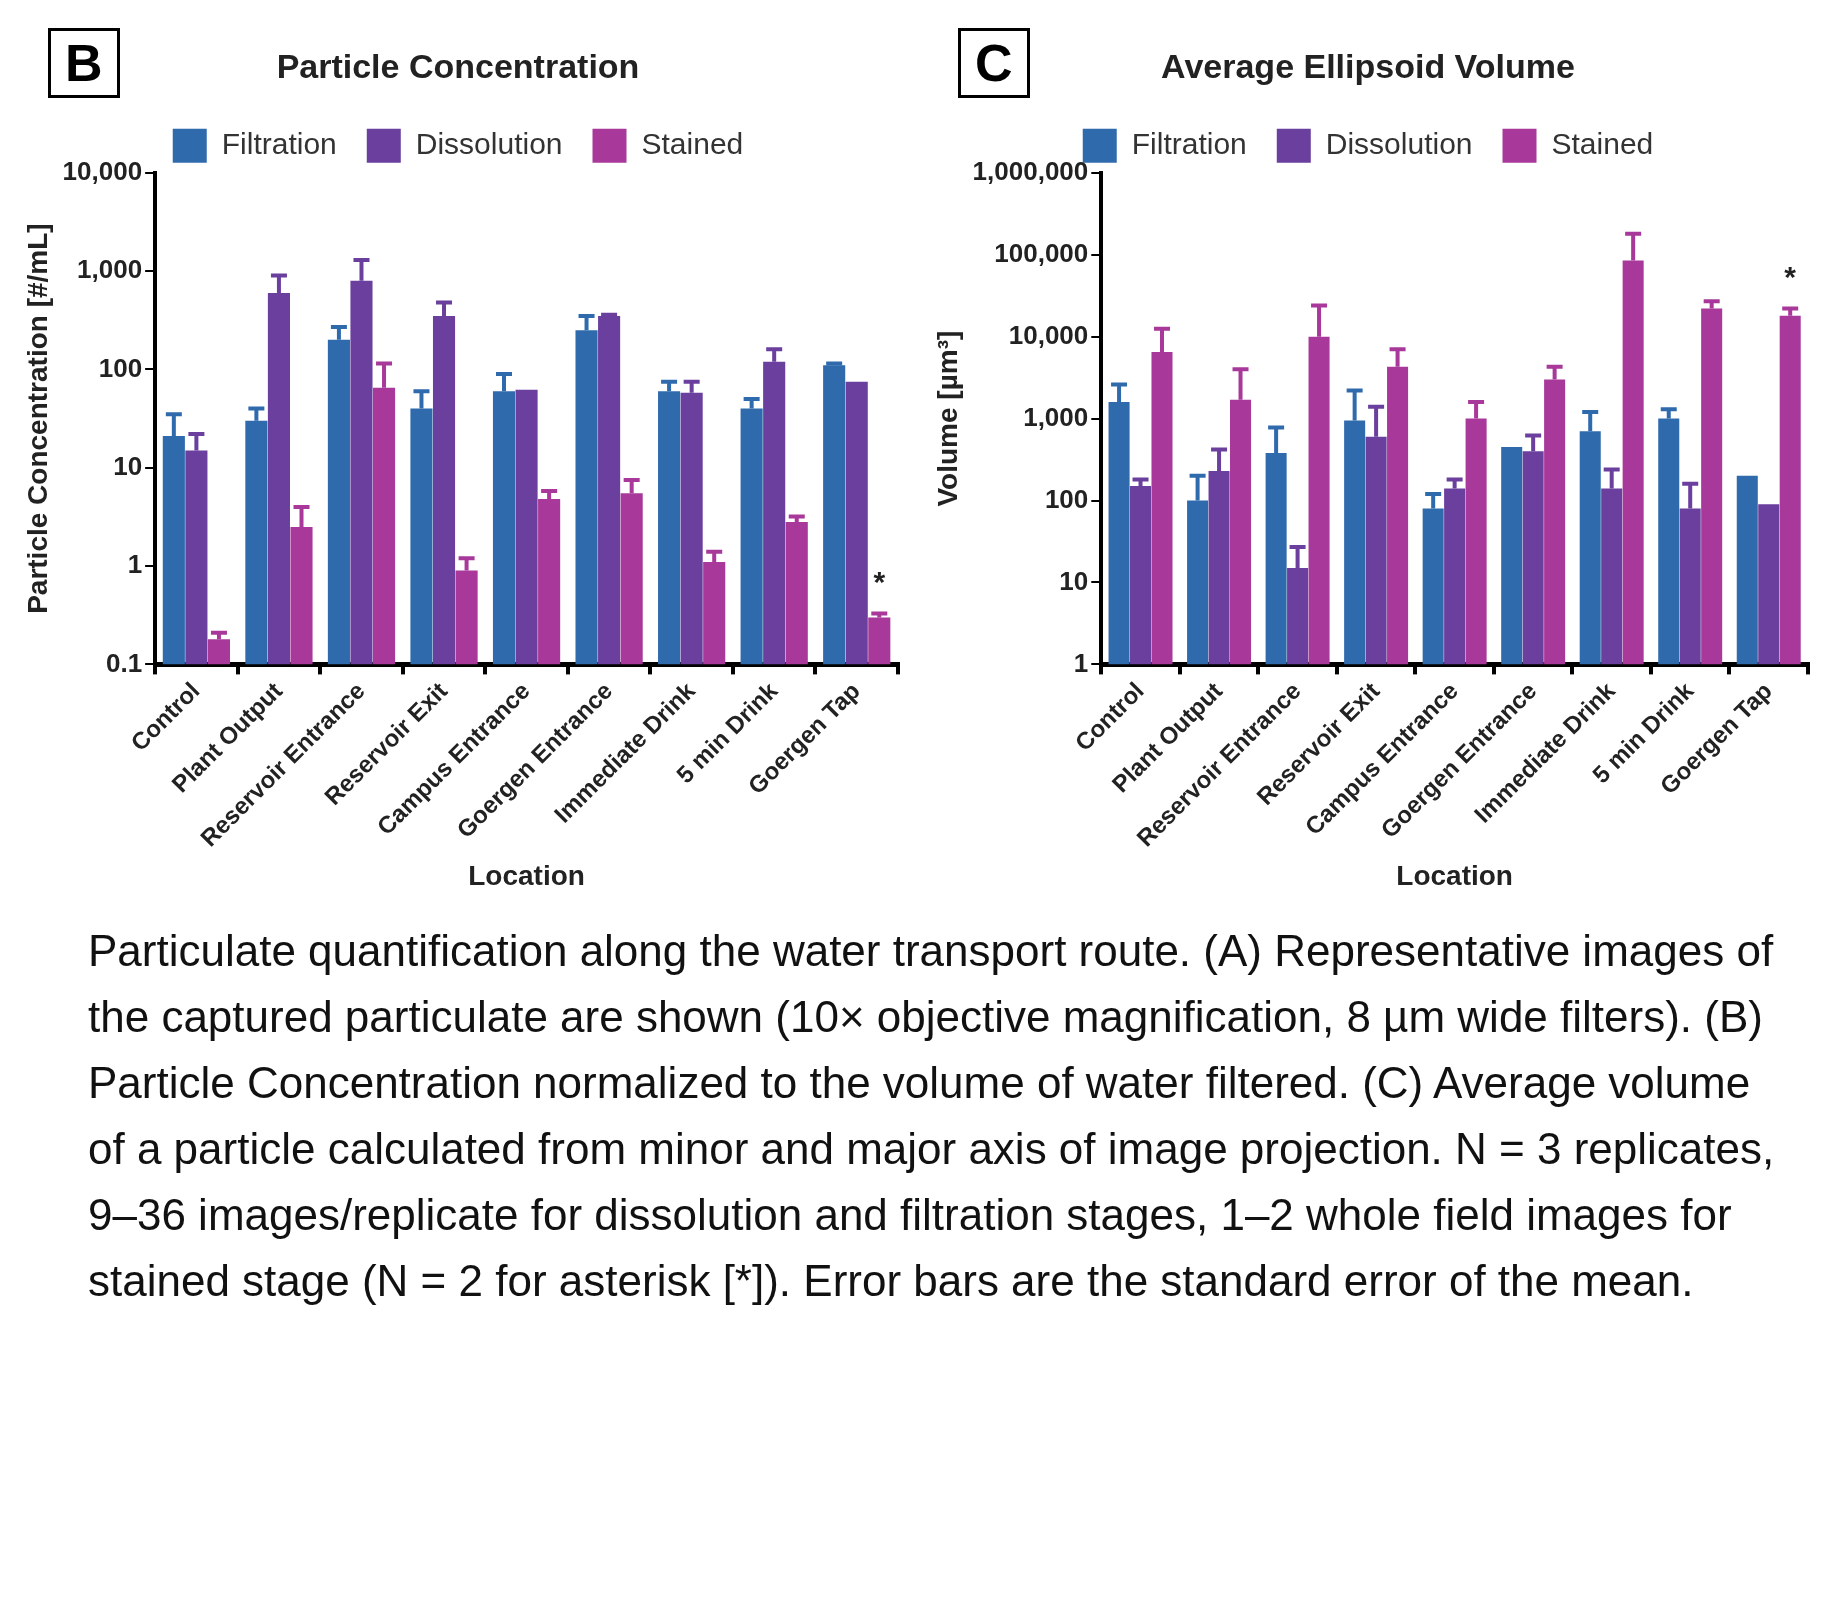 The image size is (1840, 1604). Describe the element at coordinates (1368, 65) in the screenshot. I see `chart-title: Average Ellipsoid Volume` at that location.